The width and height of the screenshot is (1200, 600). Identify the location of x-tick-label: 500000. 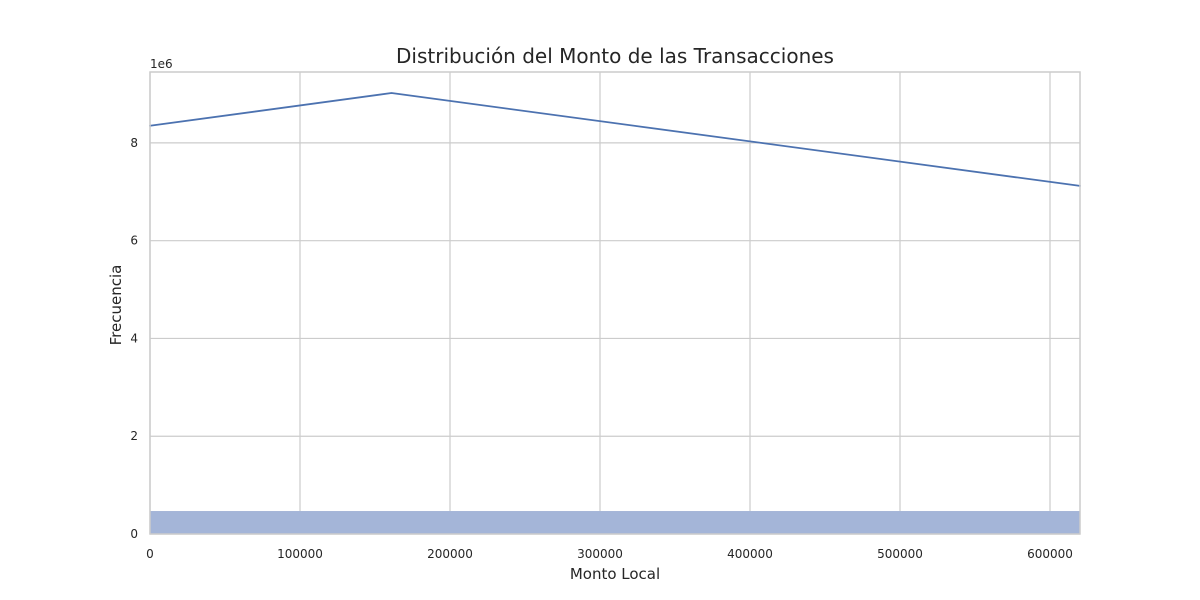
(900, 554).